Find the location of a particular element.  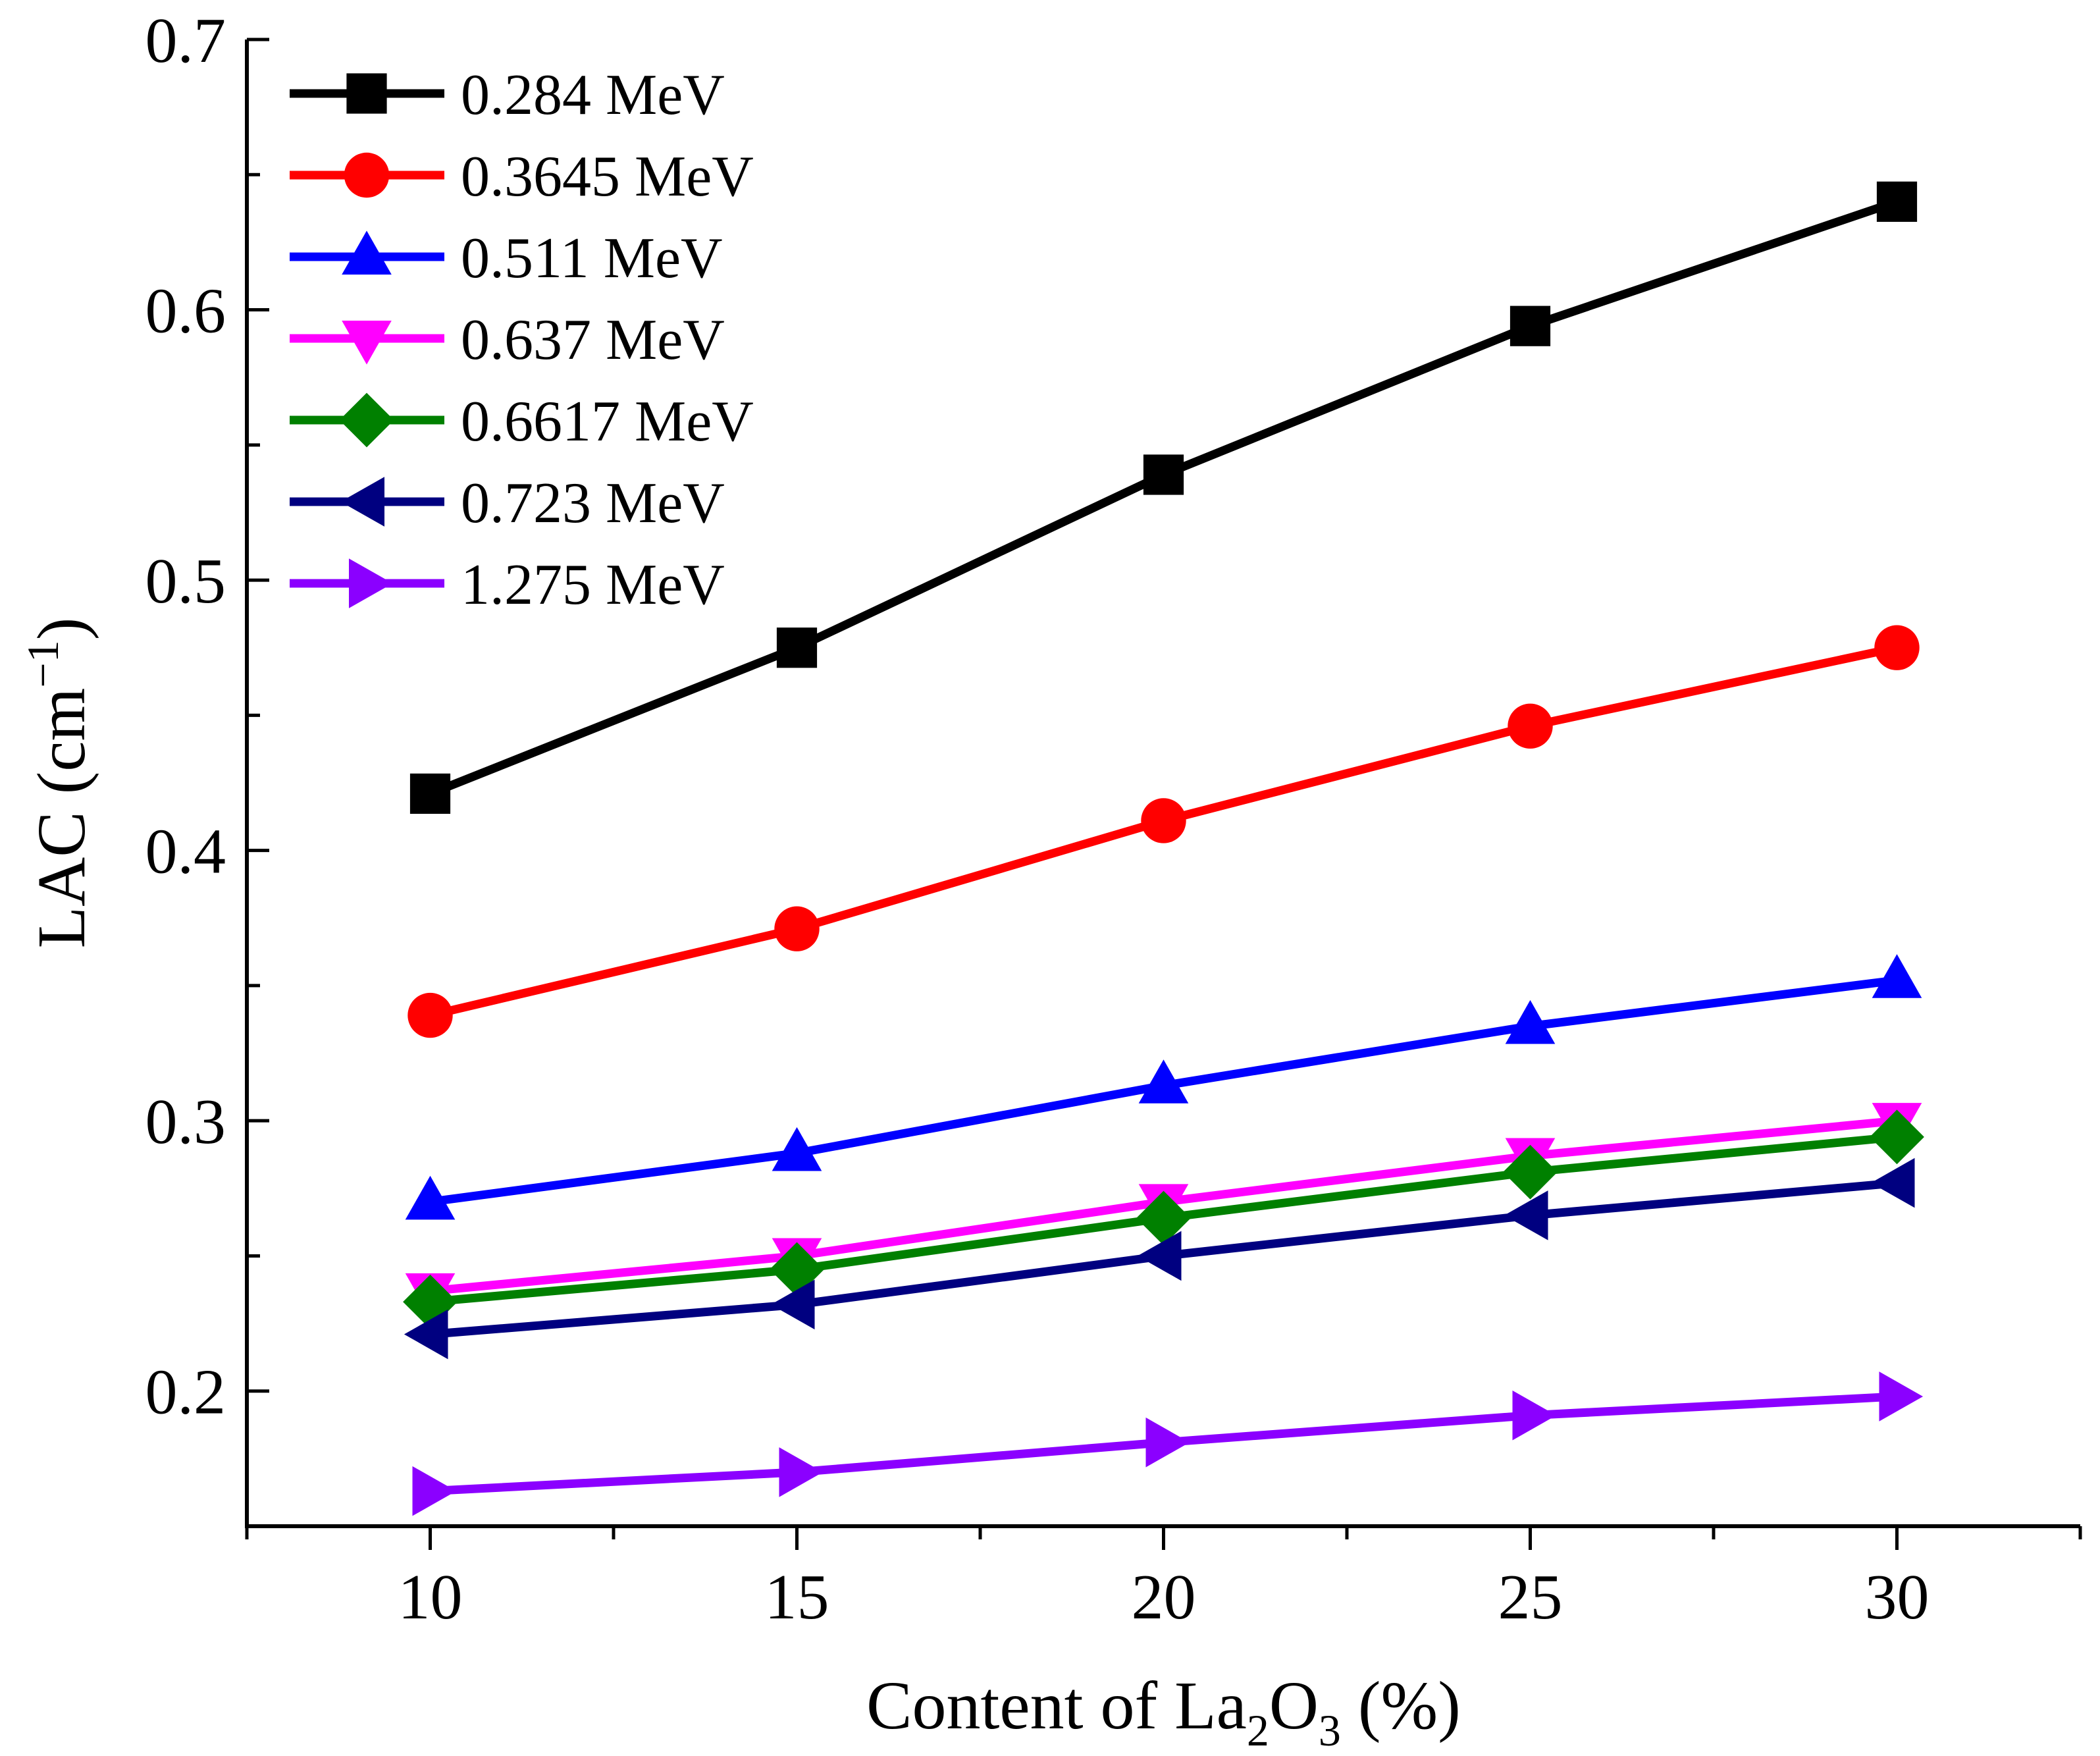

x-tick-label: 15 is located at coordinates (797, 1597).